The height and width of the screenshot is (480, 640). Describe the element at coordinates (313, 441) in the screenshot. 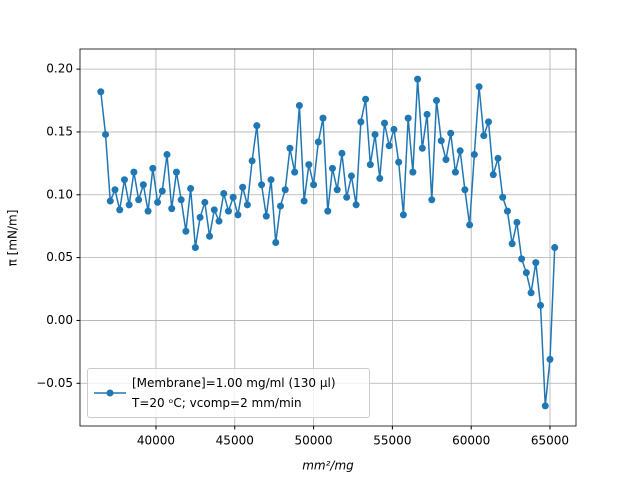

I see `x-tick-label: 50000` at that location.